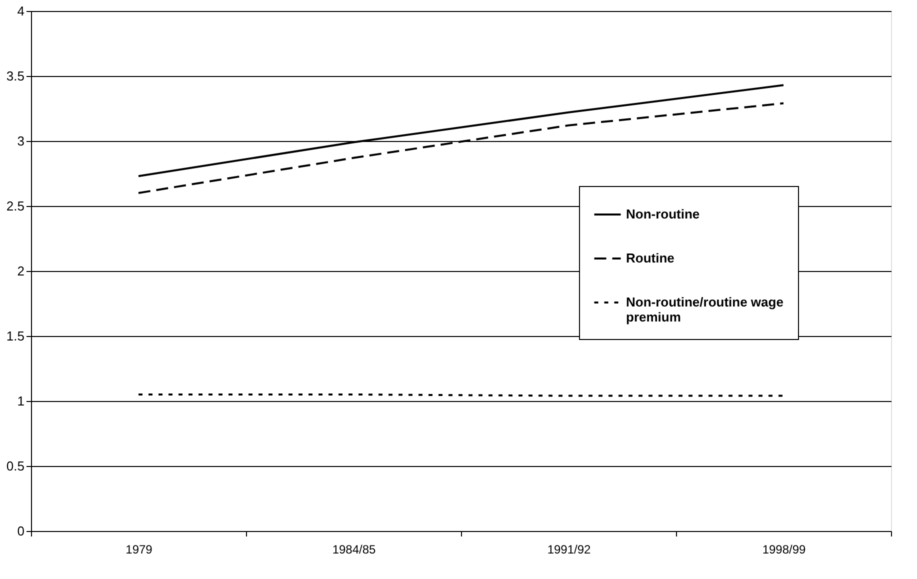  What do you see at coordinates (139, 549) in the screenshot?
I see `x-tick-label: 1979` at bounding box center [139, 549].